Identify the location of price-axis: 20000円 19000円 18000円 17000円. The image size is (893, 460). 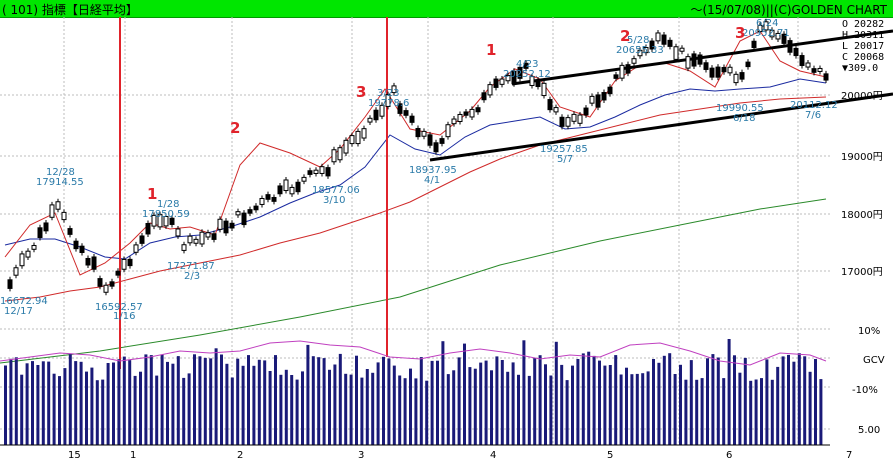
(862, 184).